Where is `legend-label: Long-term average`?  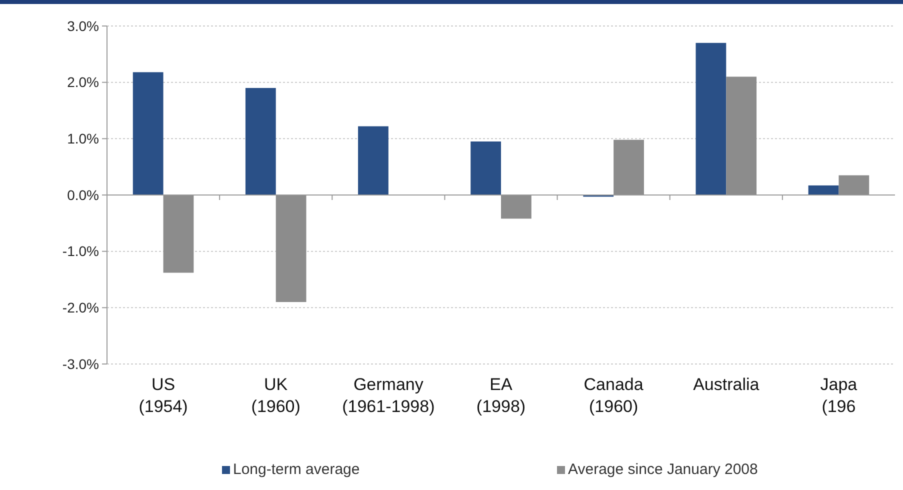 legend-label: Long-term average is located at coordinates (296, 469).